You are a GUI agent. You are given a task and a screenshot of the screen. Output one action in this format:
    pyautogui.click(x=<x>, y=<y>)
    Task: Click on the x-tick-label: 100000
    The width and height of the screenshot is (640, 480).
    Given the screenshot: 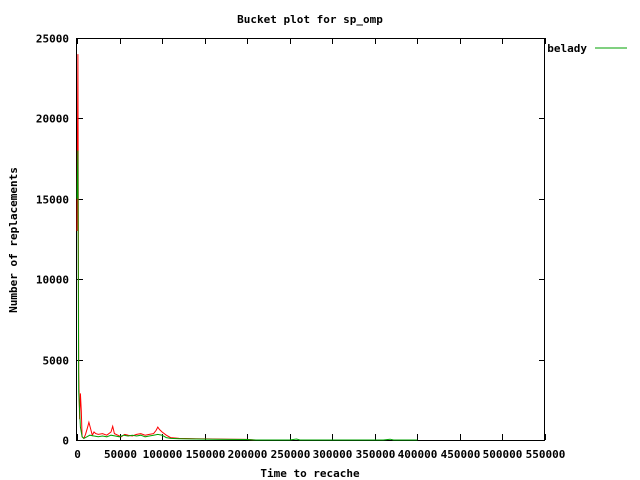 What is the action you would take?
    pyautogui.click(x=163, y=454)
    